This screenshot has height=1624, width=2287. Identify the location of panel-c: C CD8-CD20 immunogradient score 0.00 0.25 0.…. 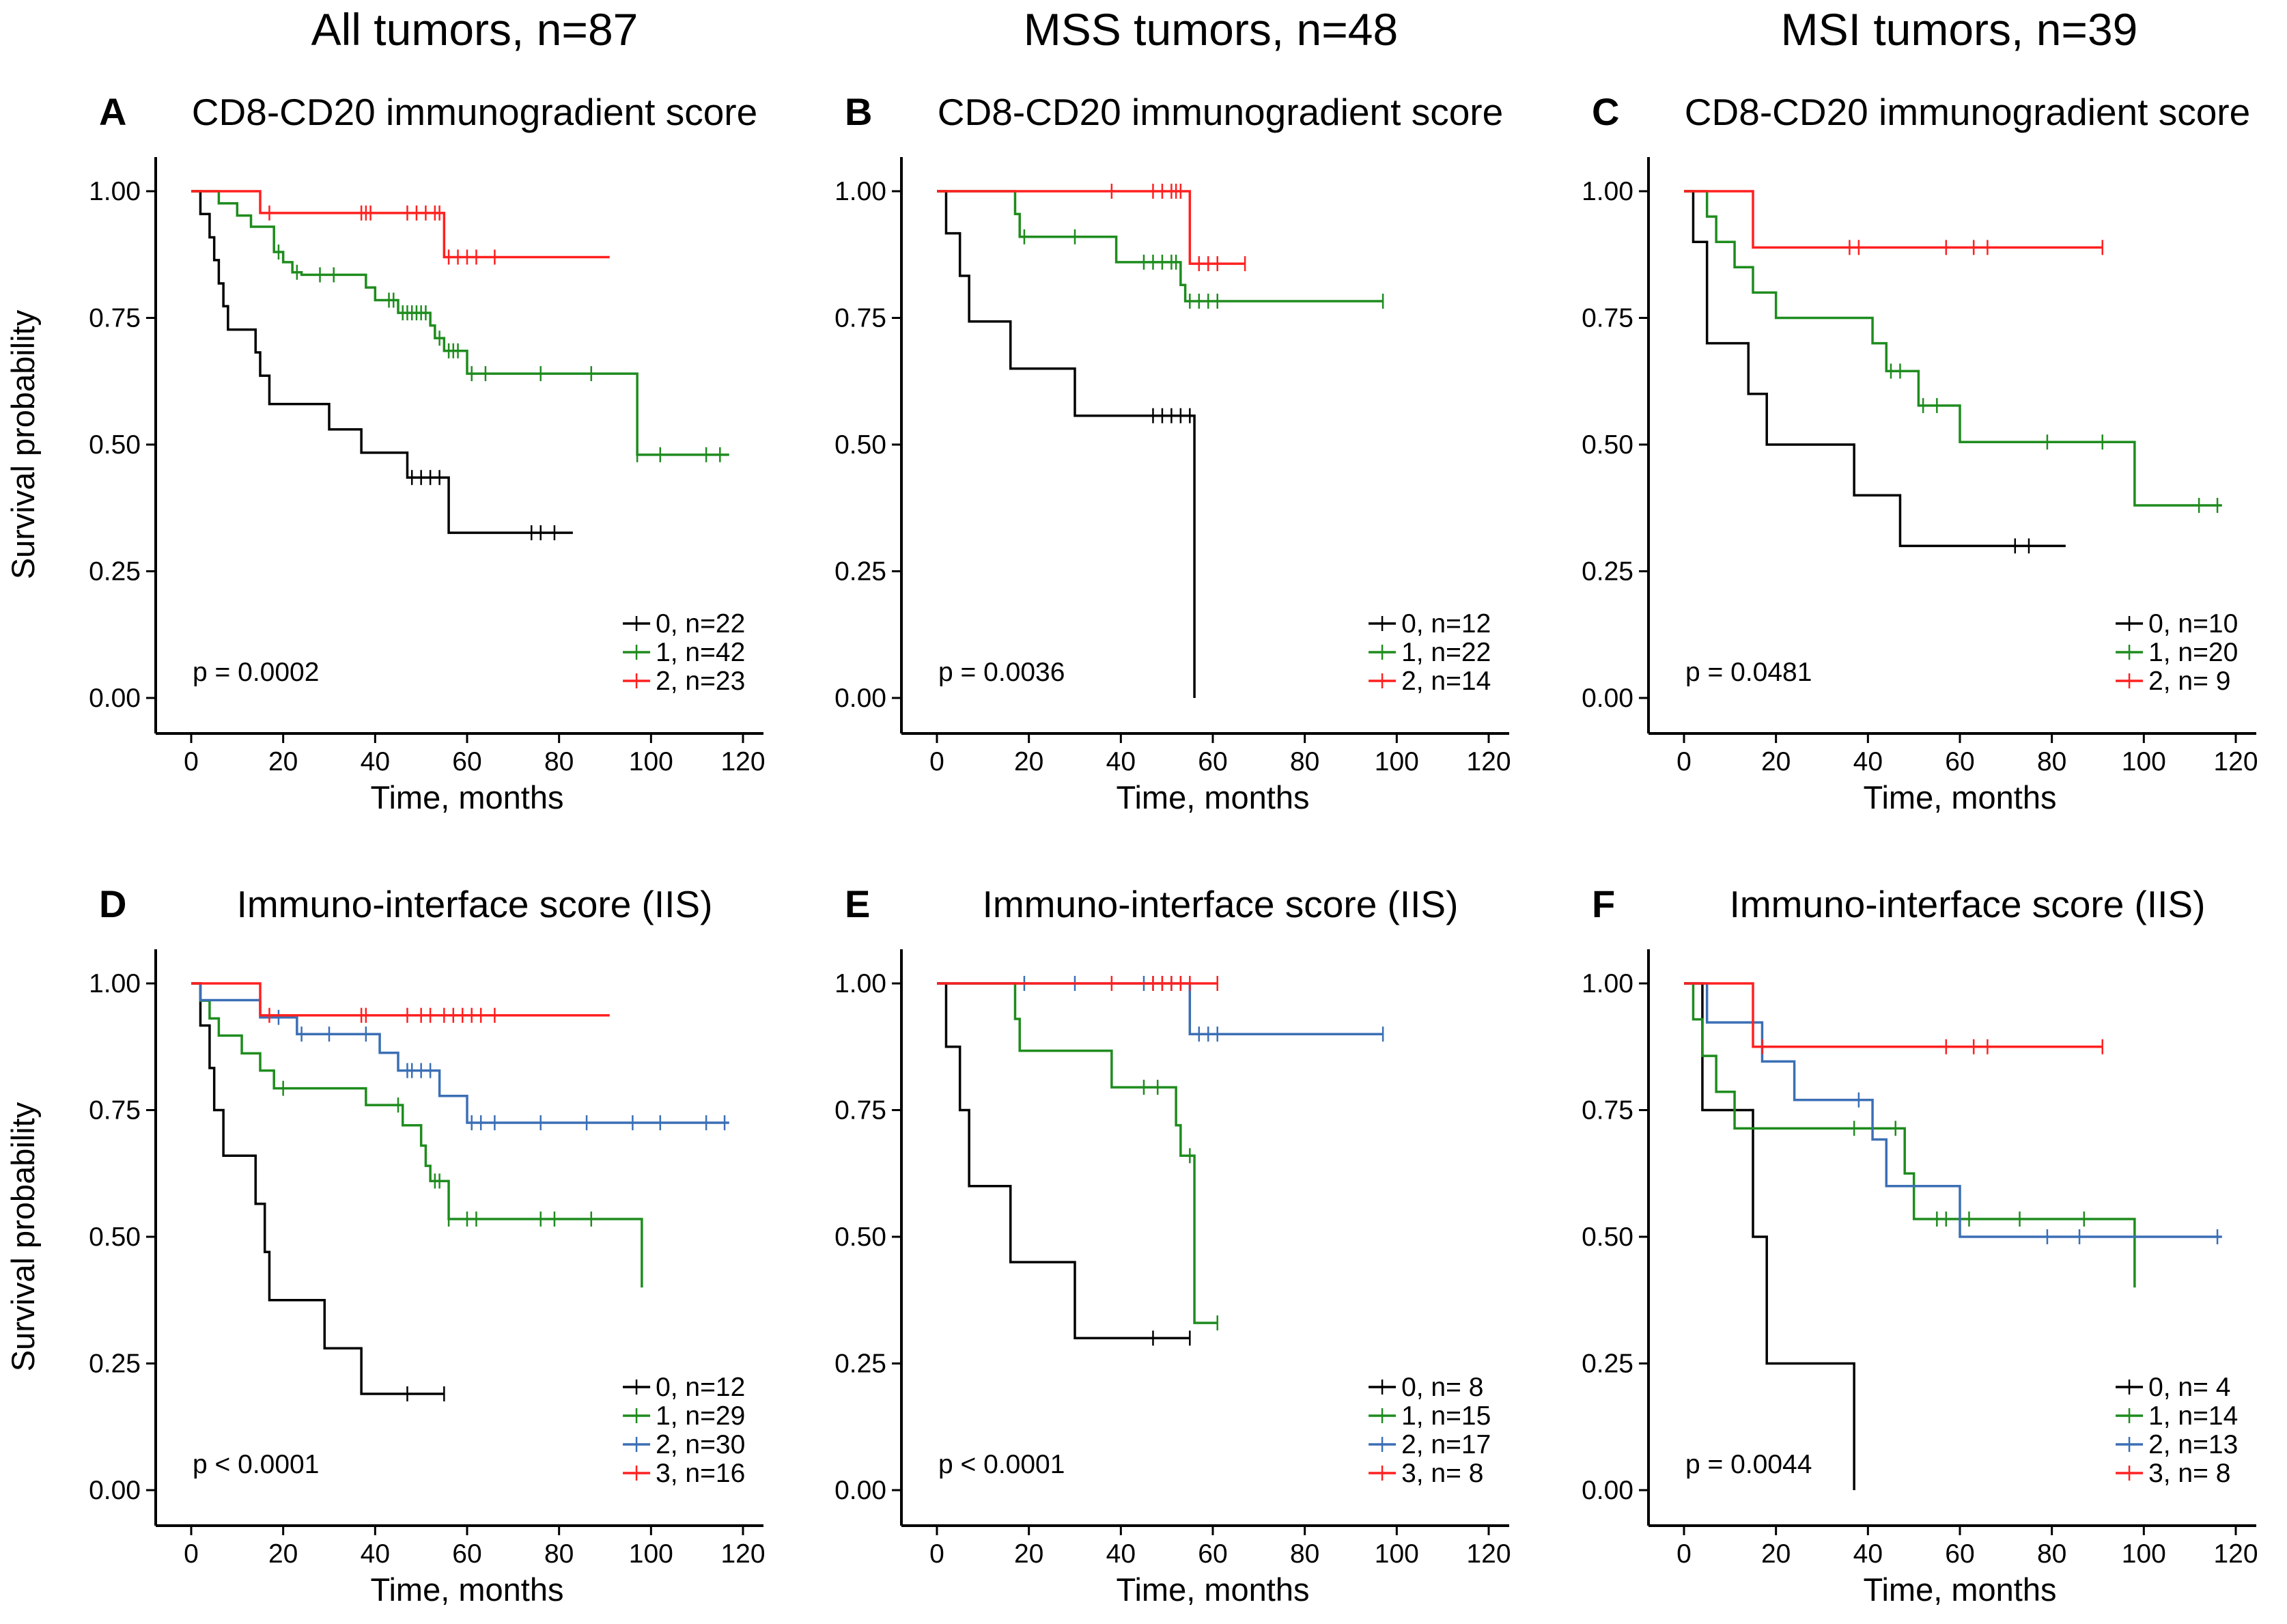
(1920, 452).